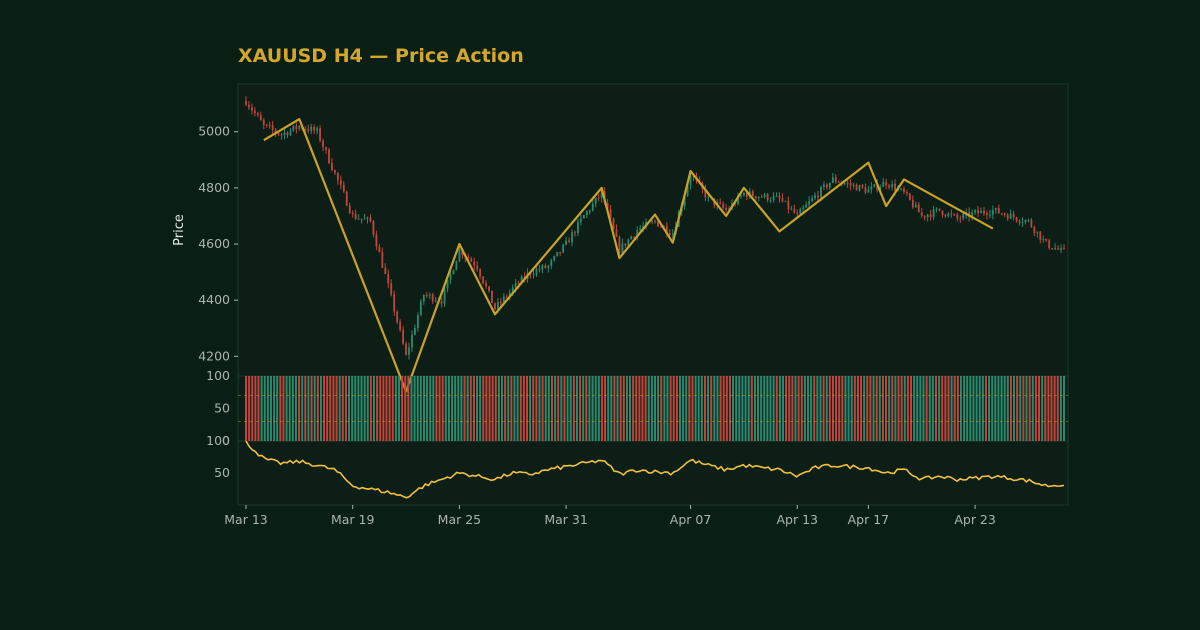 This screenshot has width=1200, height=630. Describe the element at coordinates (214, 299) in the screenshot. I see `y-tick-label: 4400` at that location.